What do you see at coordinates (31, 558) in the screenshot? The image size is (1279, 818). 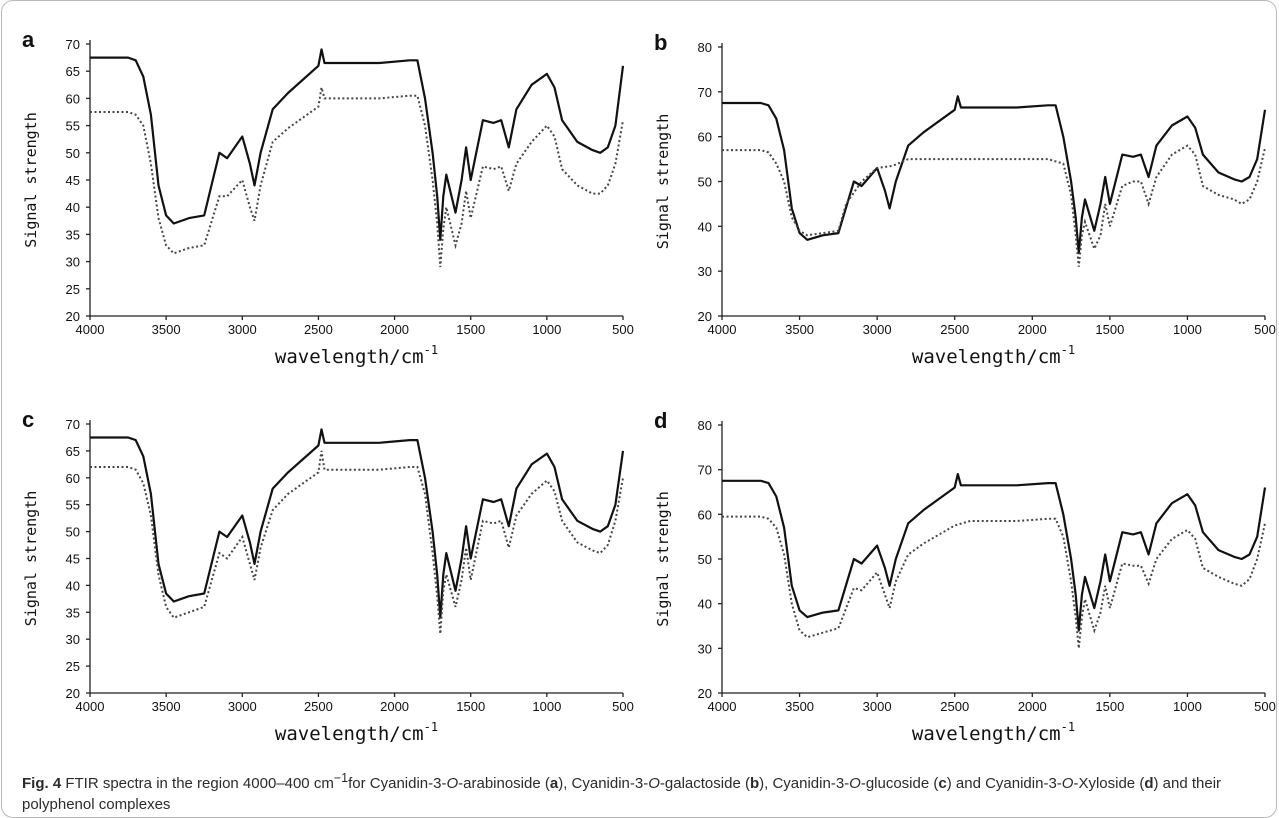 I see `y-axis-label-c: Signal strength` at bounding box center [31, 558].